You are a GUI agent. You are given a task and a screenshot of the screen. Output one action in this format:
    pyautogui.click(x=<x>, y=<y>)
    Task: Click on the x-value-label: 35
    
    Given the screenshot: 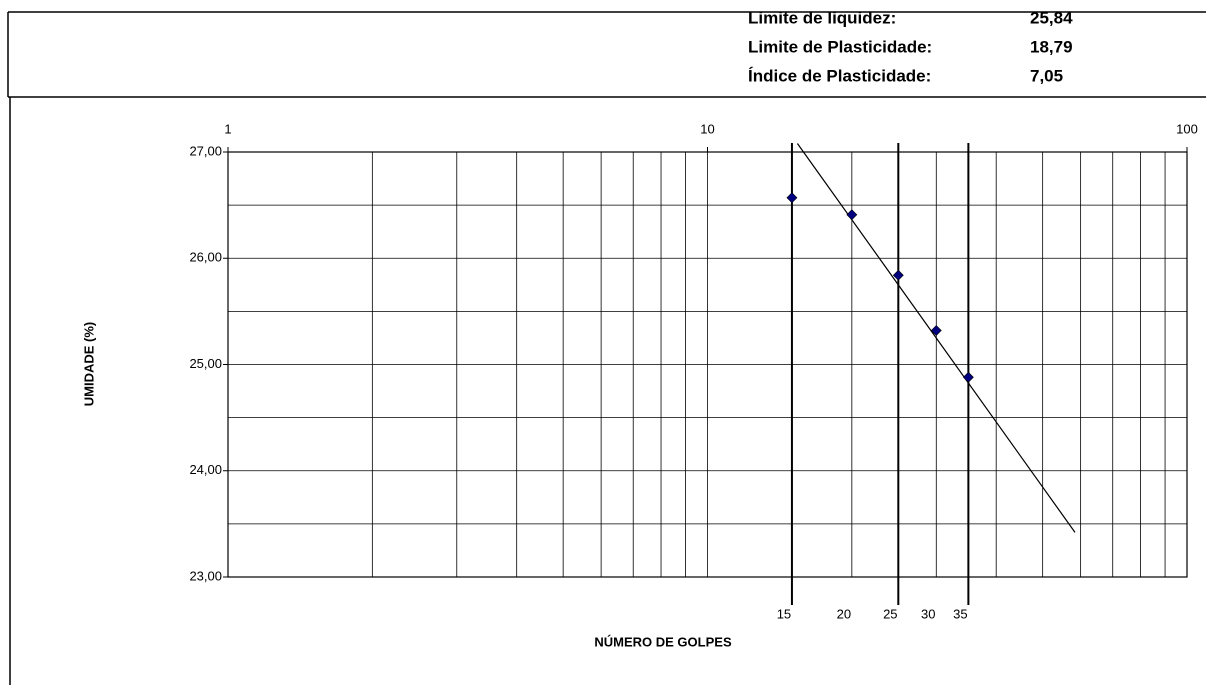 What is the action you would take?
    pyautogui.click(x=960, y=613)
    